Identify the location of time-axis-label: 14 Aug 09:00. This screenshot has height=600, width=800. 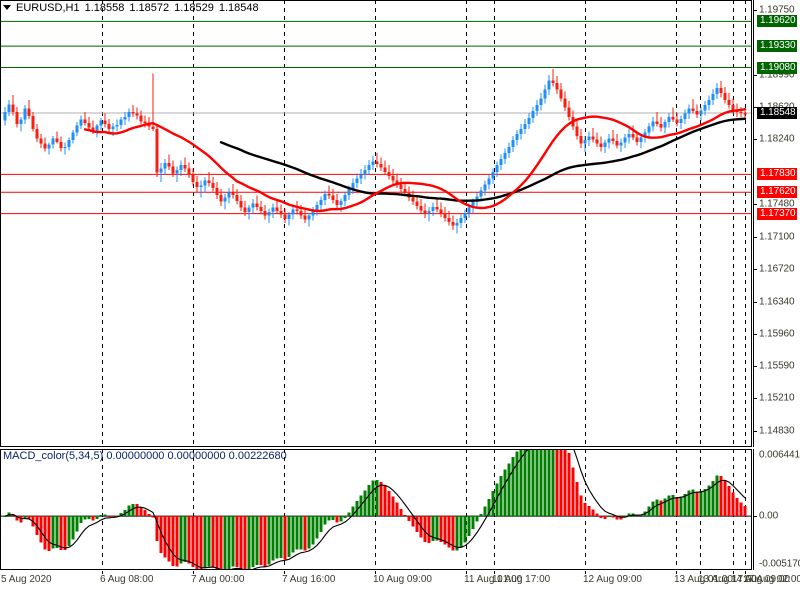
(760, 579).